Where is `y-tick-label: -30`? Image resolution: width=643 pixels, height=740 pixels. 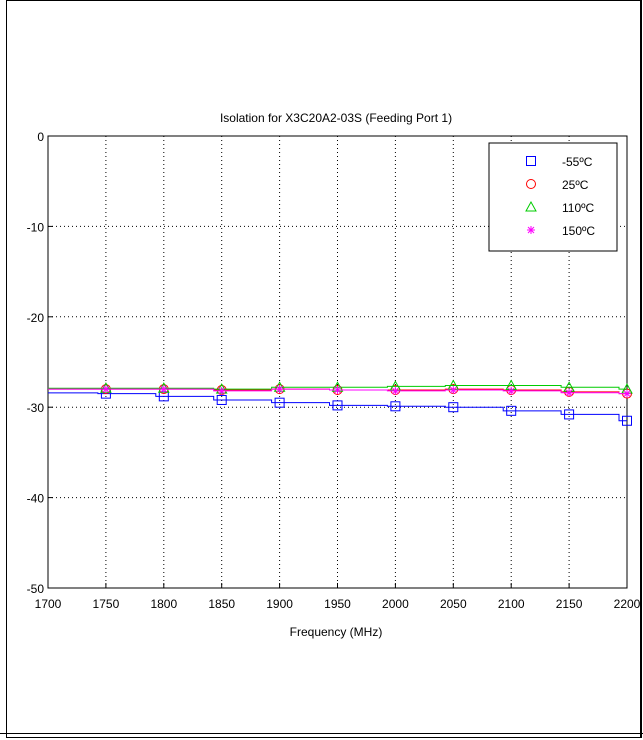 y-tick-label: -30 is located at coordinates (36, 408).